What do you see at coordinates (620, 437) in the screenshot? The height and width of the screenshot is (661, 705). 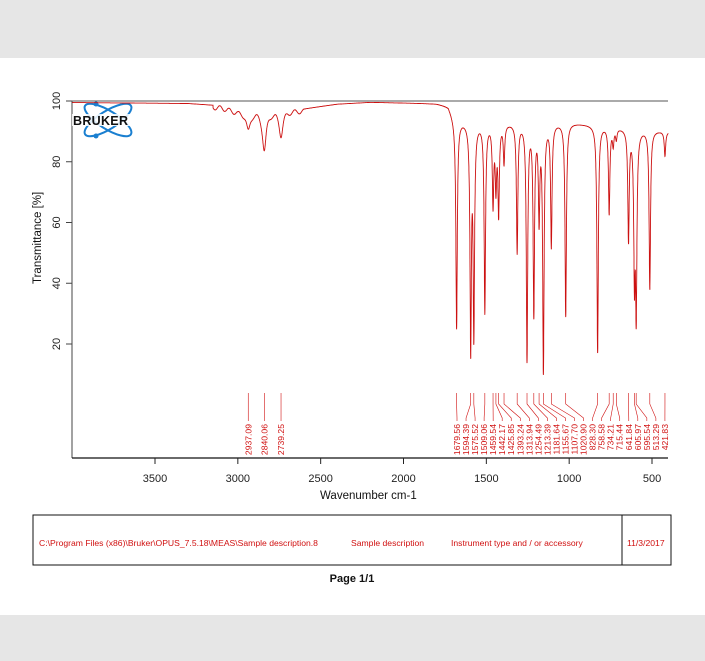 I see `peak-label: 715.44` at bounding box center [620, 437].